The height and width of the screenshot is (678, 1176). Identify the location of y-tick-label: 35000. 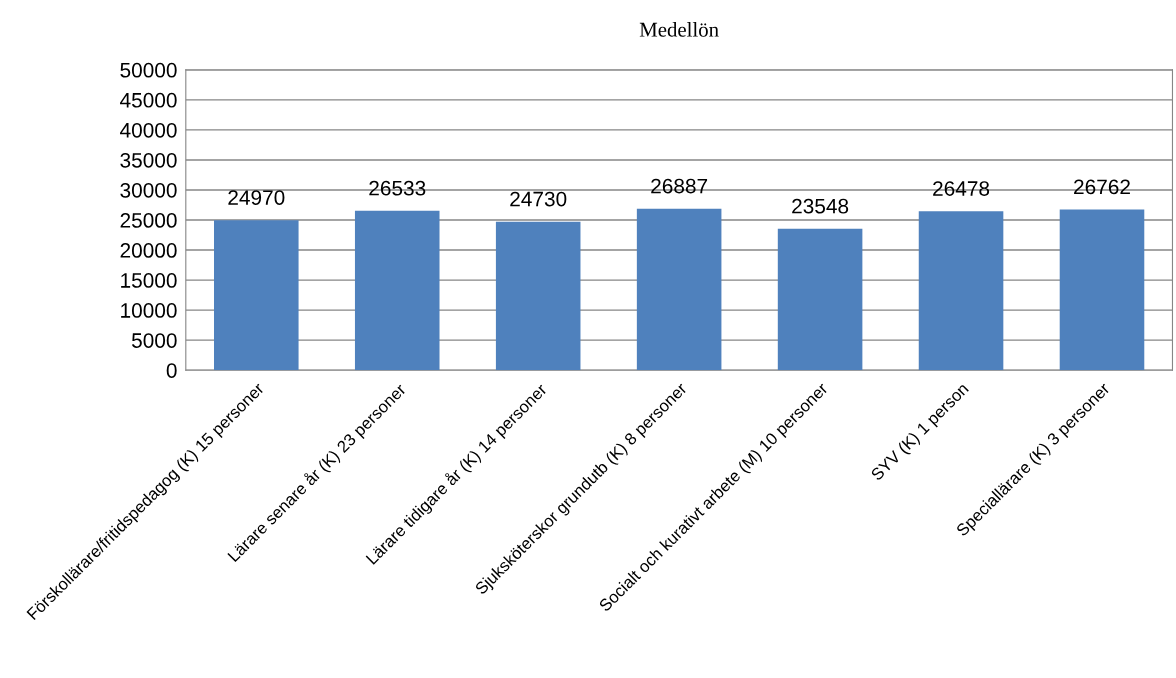
(148, 160).